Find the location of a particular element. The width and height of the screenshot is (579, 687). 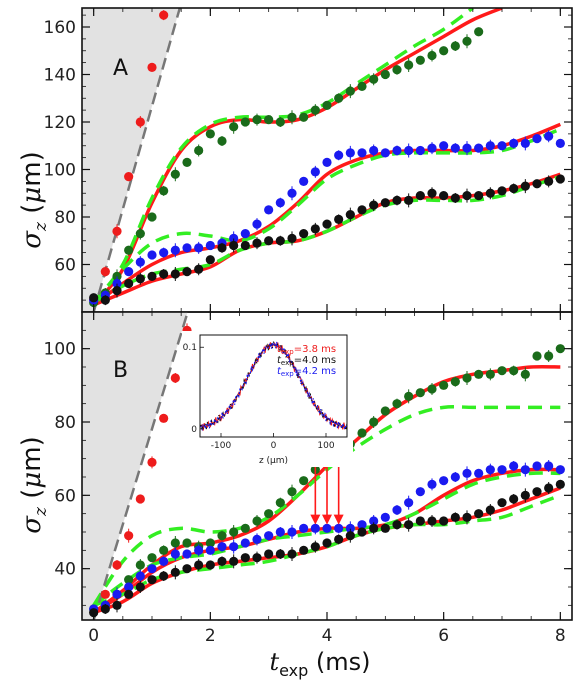

inset-y-tick-label: 0.1 is located at coordinates (190, 348).